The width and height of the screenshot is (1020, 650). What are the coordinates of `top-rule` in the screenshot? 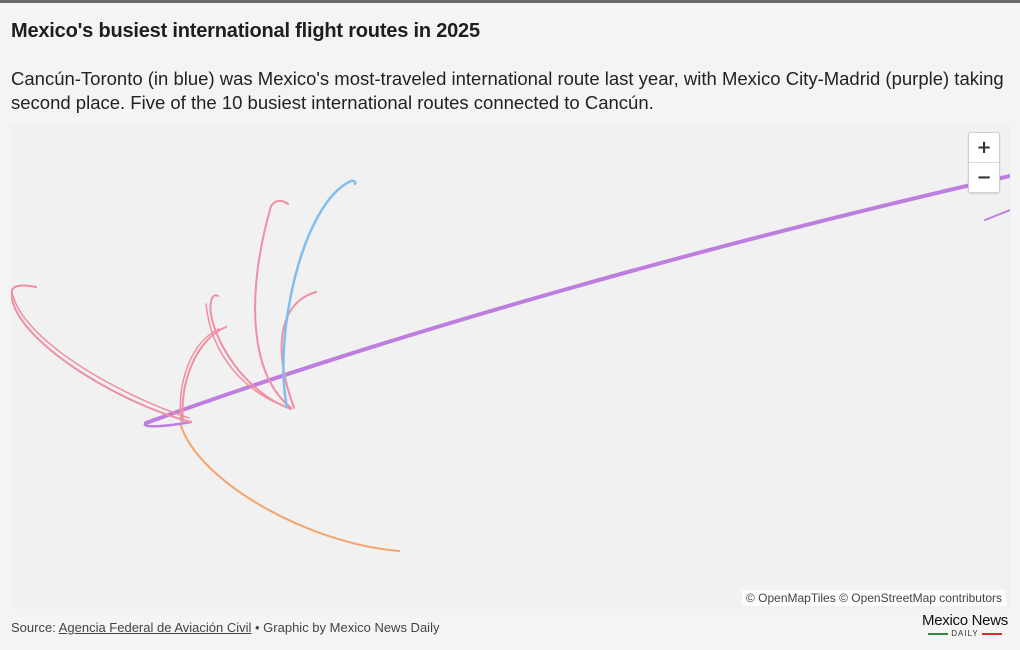 It's located at (510, 1).